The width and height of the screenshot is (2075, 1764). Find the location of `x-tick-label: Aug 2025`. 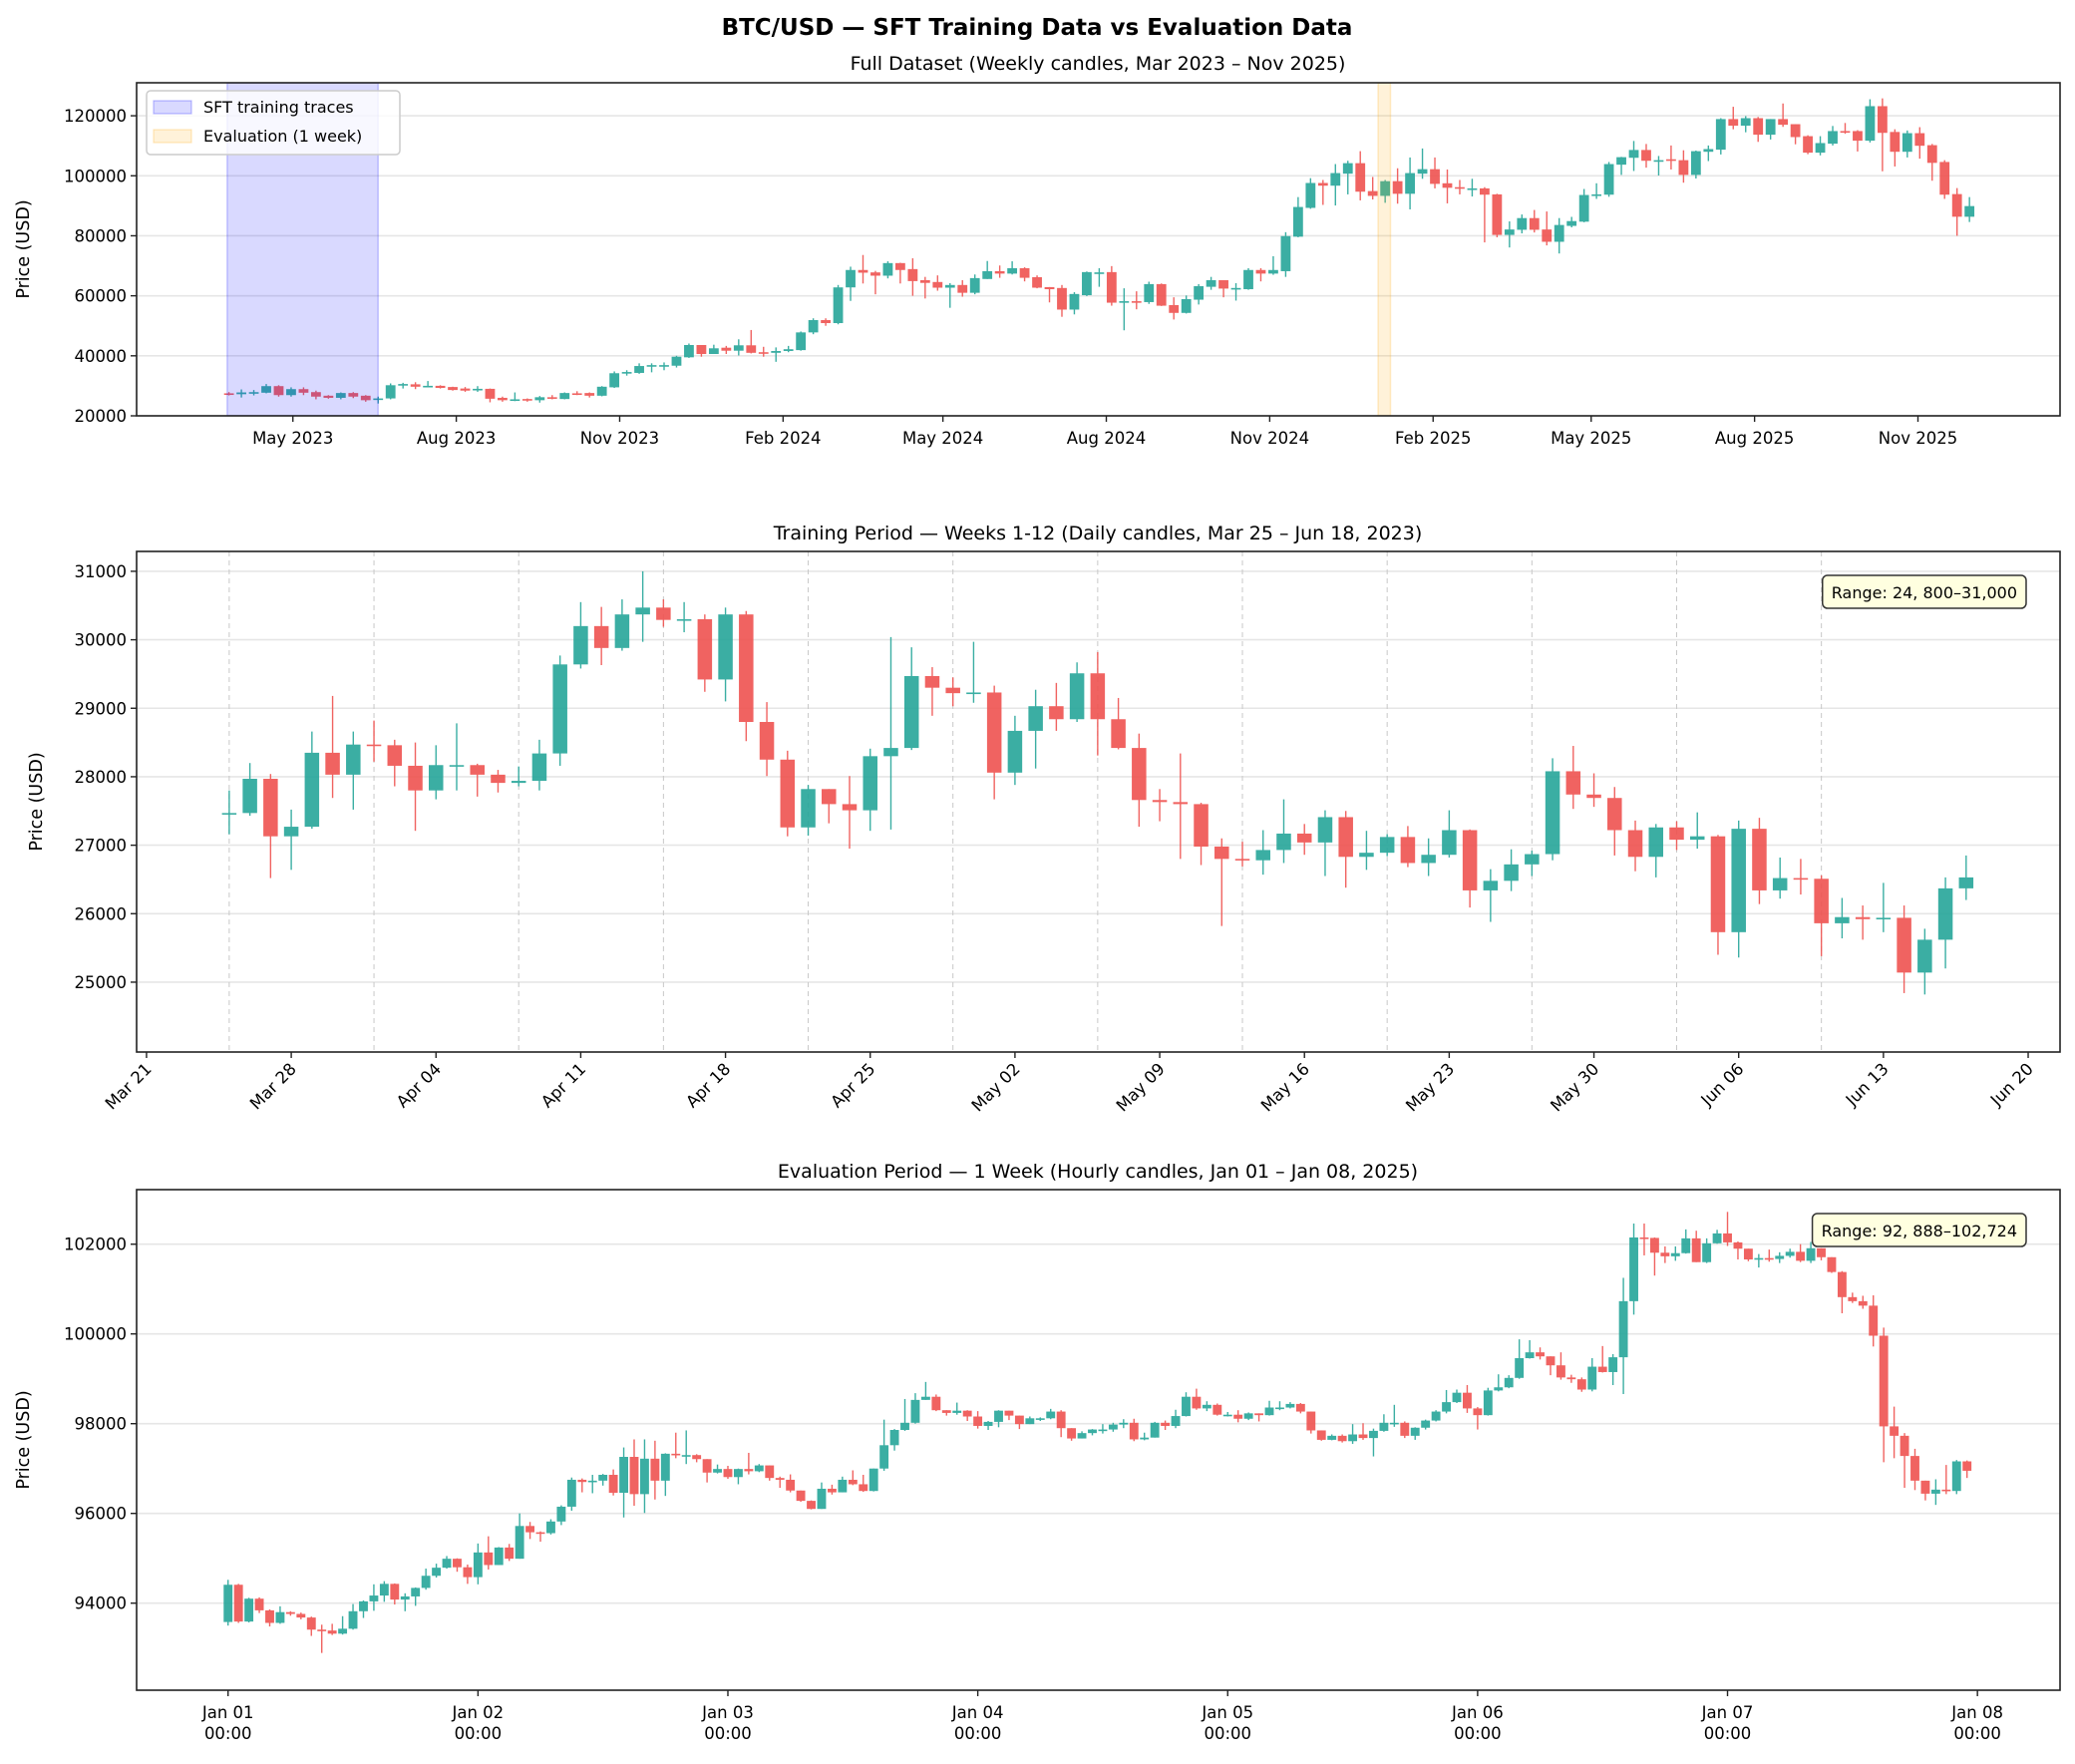

x-tick-label: Aug 2025 is located at coordinates (1754, 439).